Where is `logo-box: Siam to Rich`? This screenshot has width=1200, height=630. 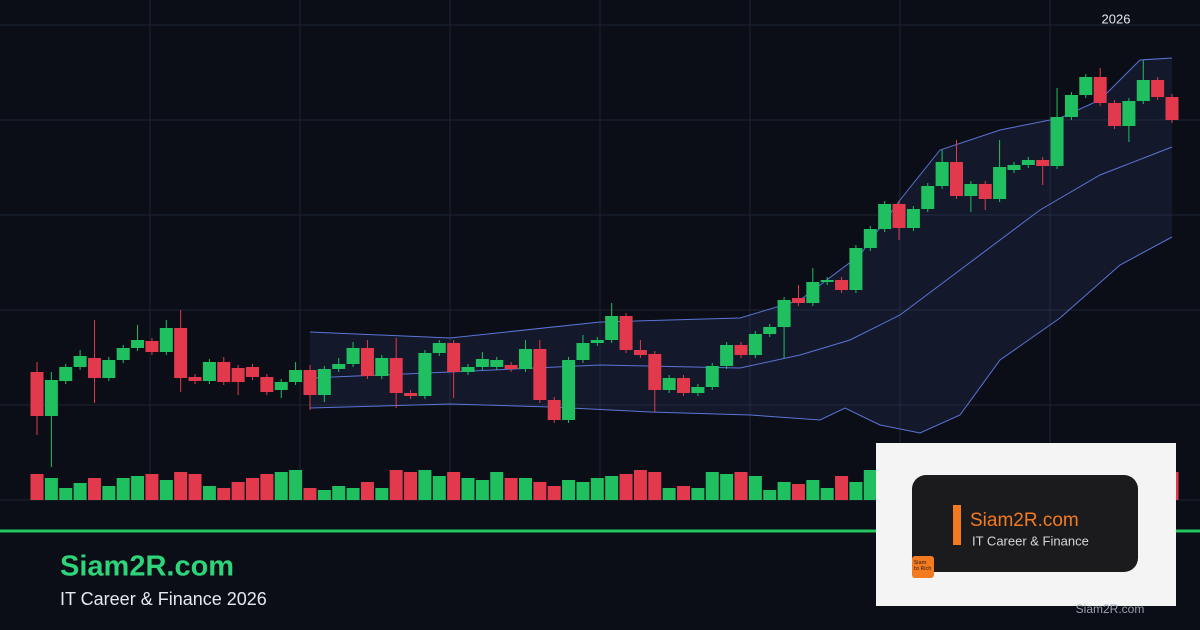 logo-box: Siam to Rich is located at coordinates (922, 566).